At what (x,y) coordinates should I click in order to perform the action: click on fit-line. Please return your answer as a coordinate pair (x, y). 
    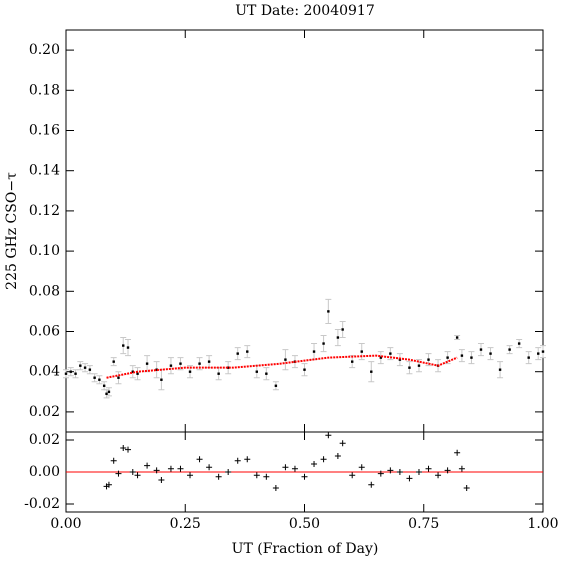
    Looking at the image, I should click on (282, 366).